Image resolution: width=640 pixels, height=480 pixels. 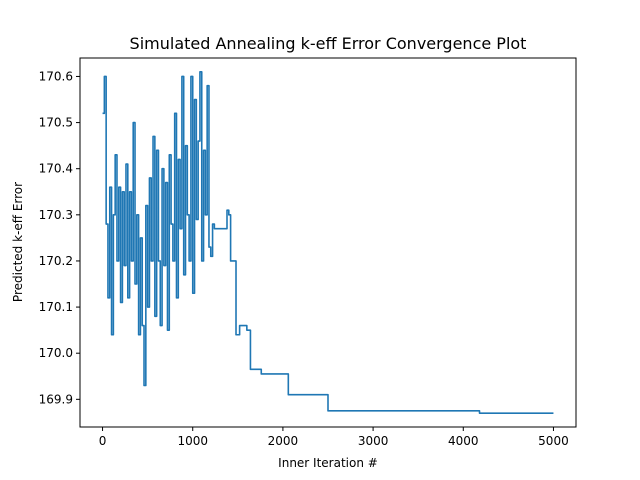 What do you see at coordinates (56, 353) in the screenshot?
I see `y-tick-label: 170.0` at bounding box center [56, 353].